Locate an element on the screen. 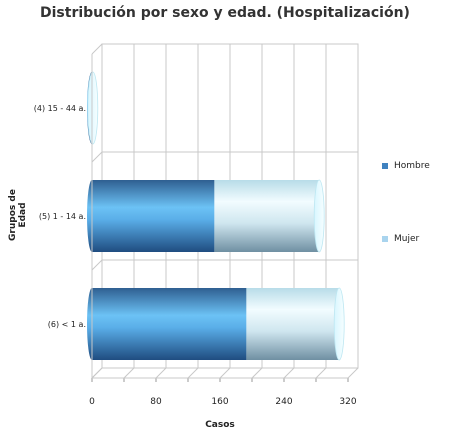 This screenshot has height=444, width=450. y-tick-label: (4) 15 - 44 a. is located at coordinates (60, 108).